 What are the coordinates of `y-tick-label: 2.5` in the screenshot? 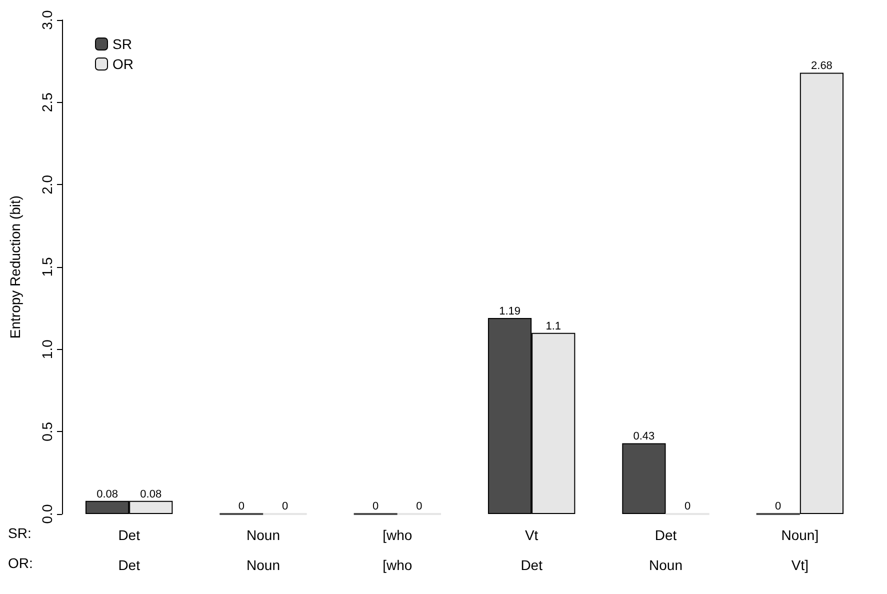 It's located at (47, 102).